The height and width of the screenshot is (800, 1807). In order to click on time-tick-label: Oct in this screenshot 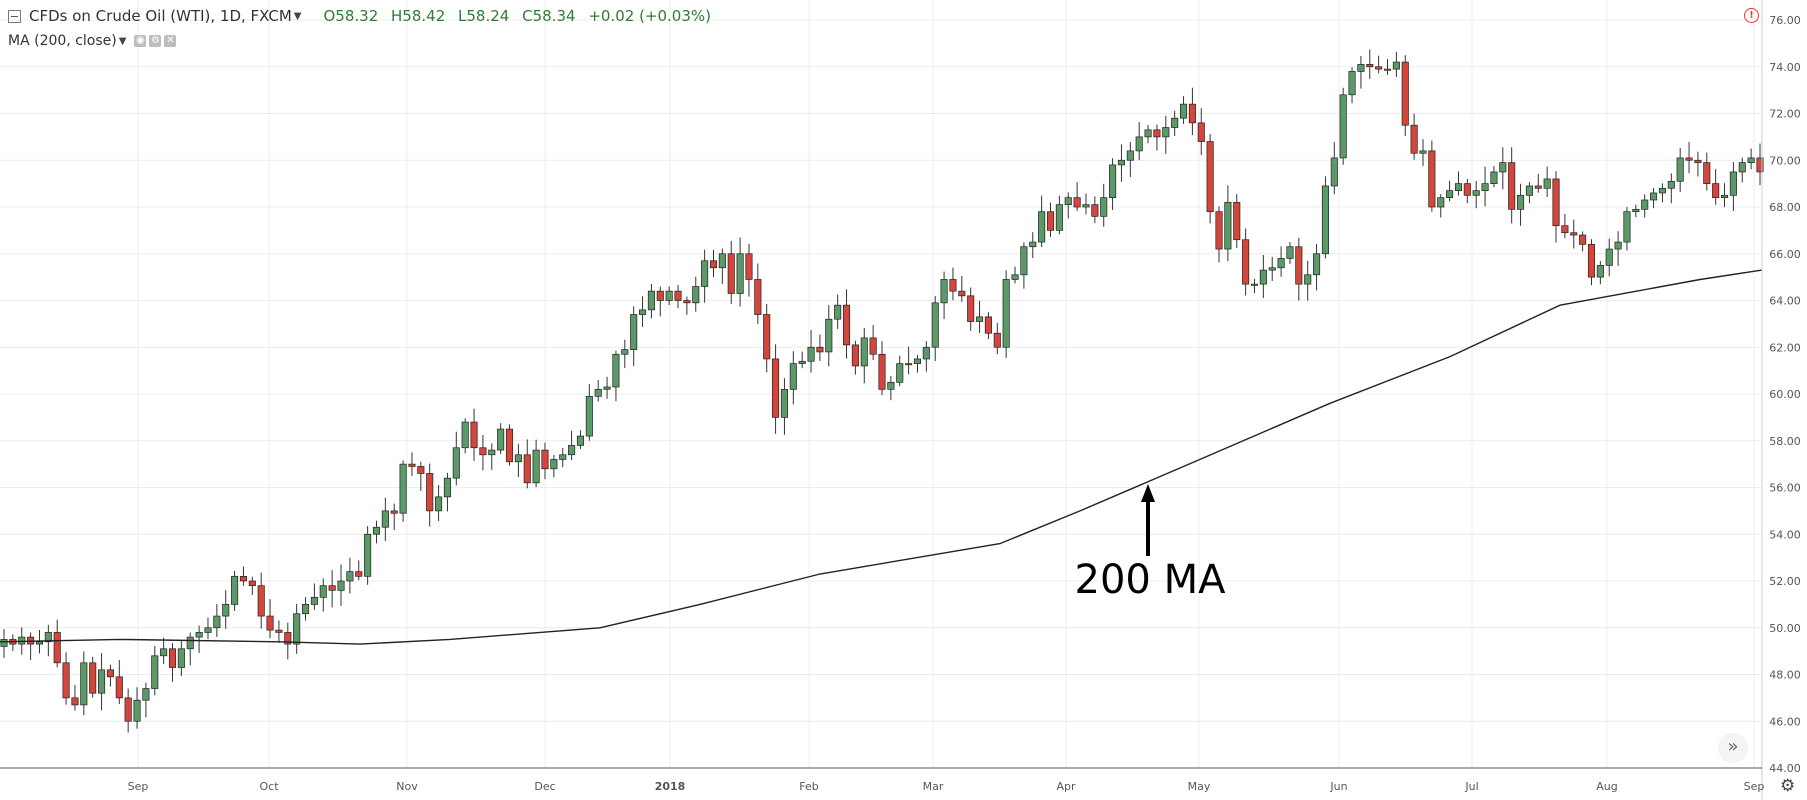, I will do `click(269, 786)`.